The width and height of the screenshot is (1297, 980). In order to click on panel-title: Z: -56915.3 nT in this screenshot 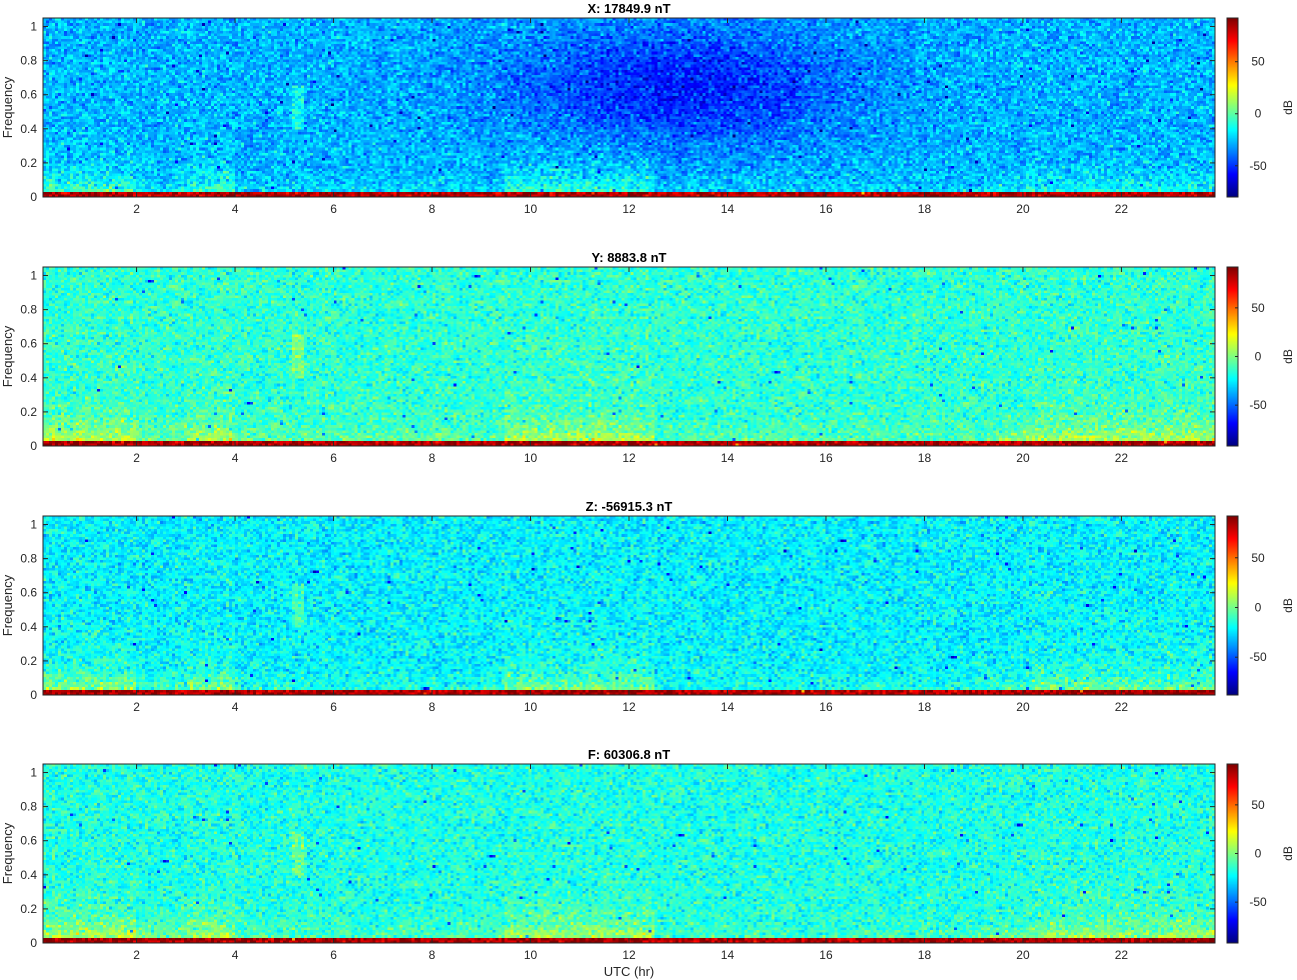, I will do `click(629, 506)`.